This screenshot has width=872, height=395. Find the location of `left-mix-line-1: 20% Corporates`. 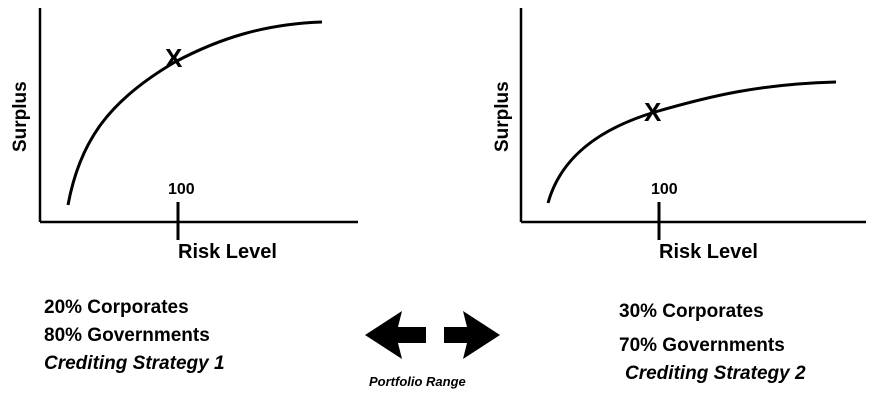

left-mix-line-1: 20% Corporates is located at coordinates (116, 307).